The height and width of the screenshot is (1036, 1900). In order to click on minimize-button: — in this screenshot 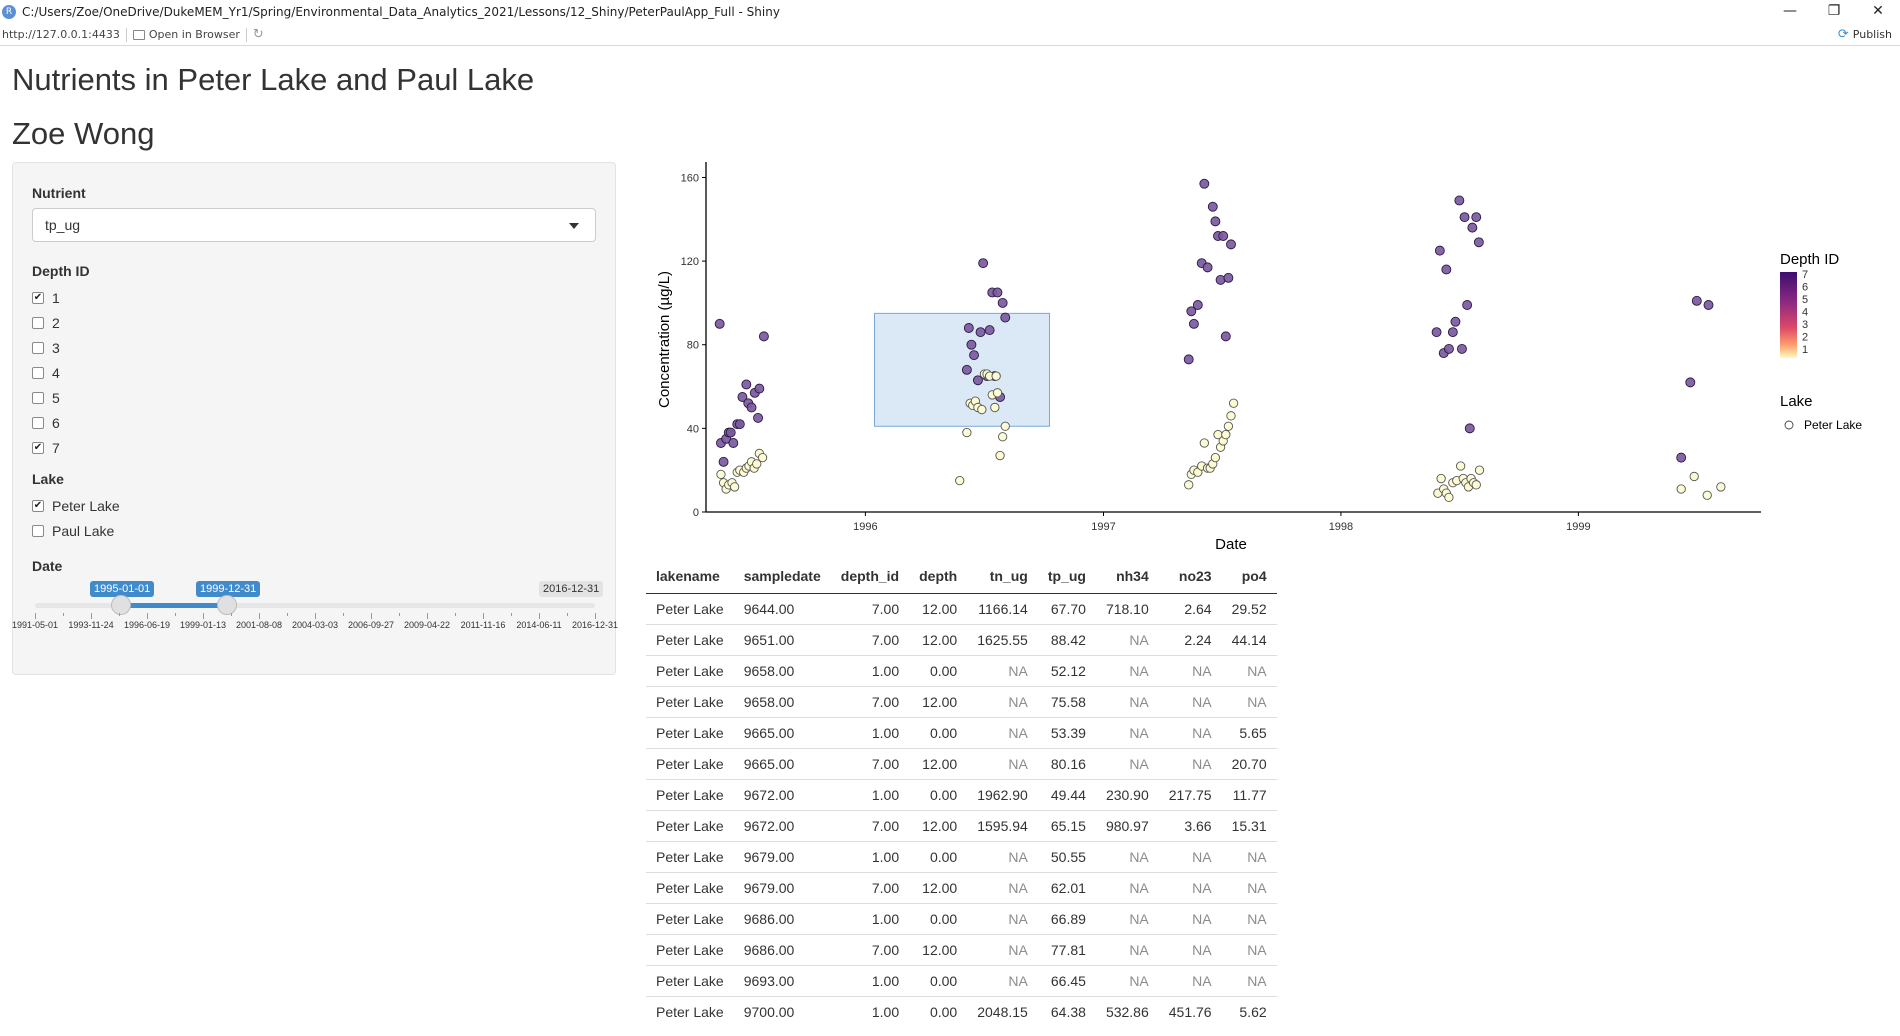, I will do `click(1790, 11)`.